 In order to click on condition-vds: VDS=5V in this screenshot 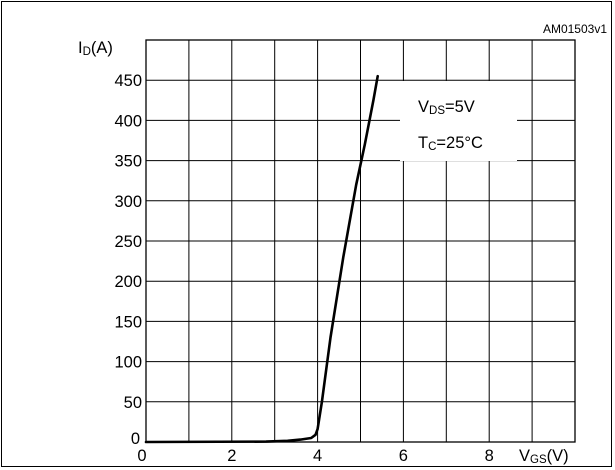, I will do `click(446, 107)`.